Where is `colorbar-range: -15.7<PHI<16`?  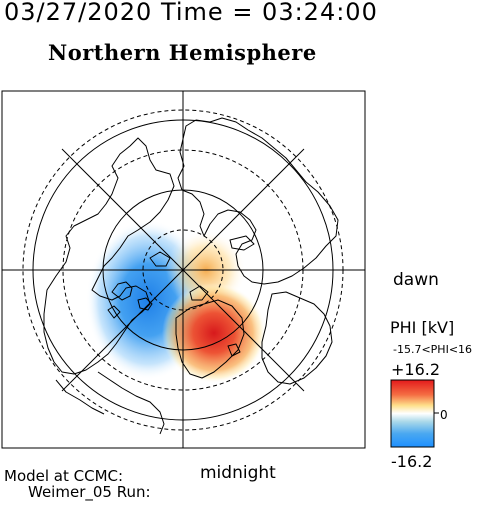
colorbar-range: -15.7<PHI<16 is located at coordinates (433, 349).